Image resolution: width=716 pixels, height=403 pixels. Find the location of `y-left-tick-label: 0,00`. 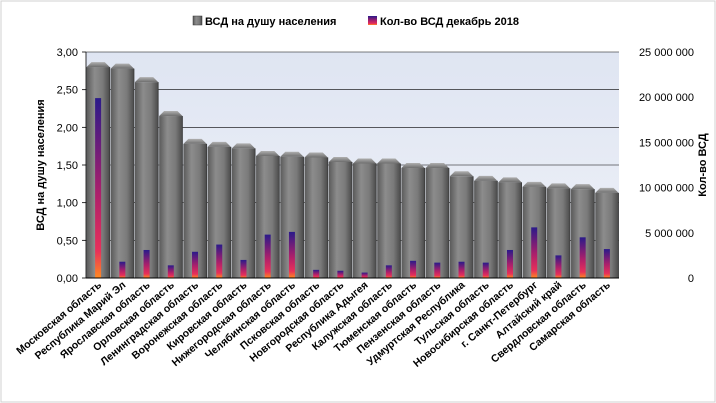

y-left-tick-label: 0,00 is located at coordinates (67, 279).